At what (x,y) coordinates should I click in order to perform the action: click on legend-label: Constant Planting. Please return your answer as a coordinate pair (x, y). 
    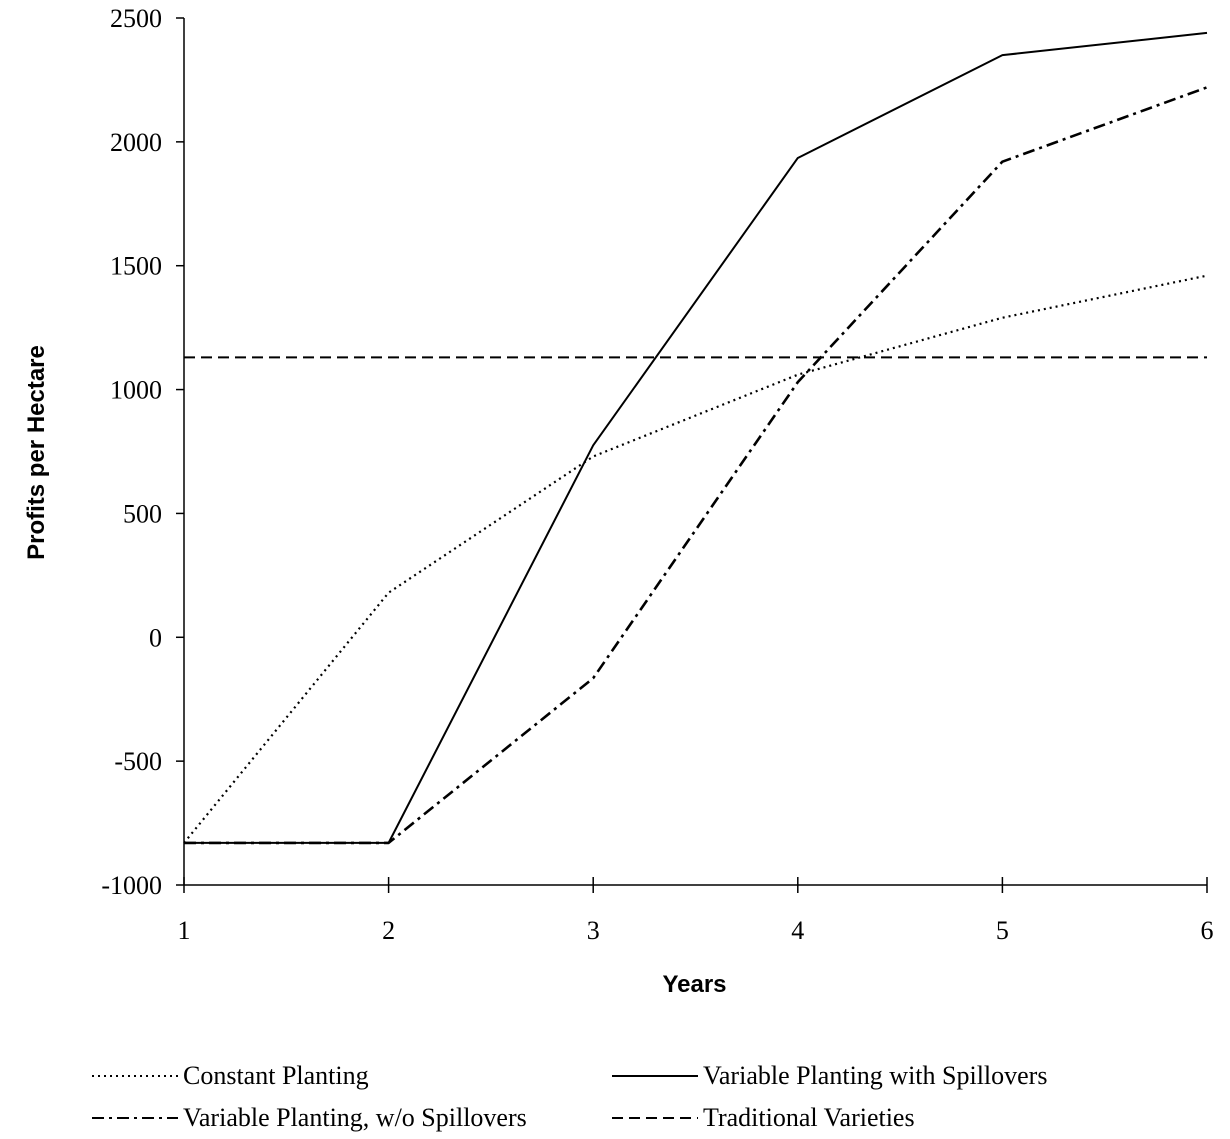
    Looking at the image, I should click on (276, 1075).